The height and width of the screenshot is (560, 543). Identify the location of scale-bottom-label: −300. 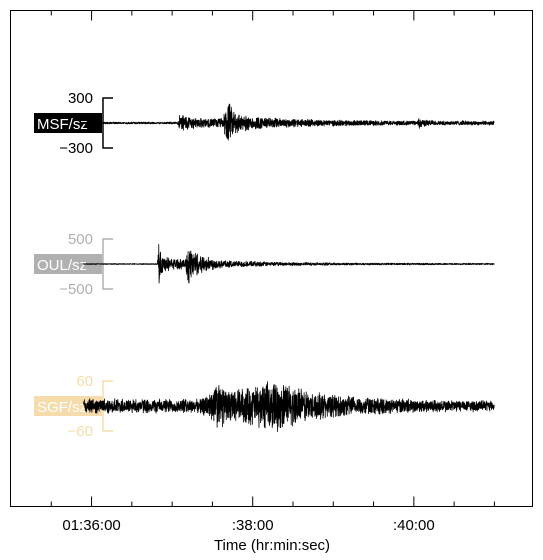
(76, 148).